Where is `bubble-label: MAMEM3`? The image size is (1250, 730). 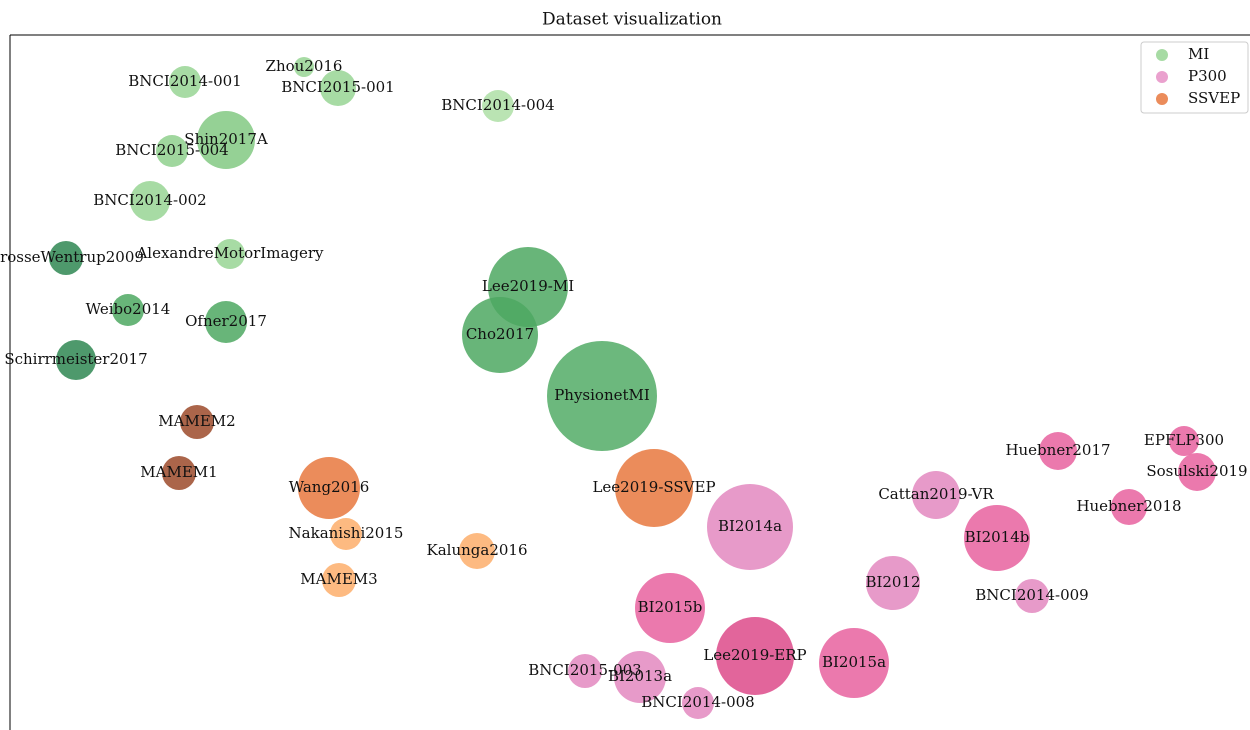 bubble-label: MAMEM3 is located at coordinates (338, 579).